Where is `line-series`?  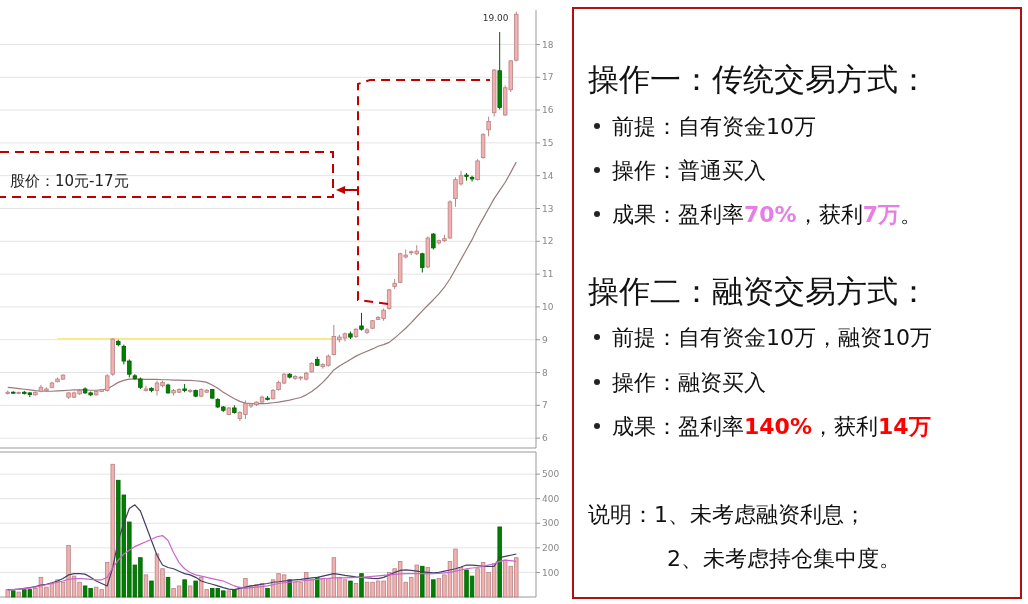 line-series is located at coordinates (262, 562).